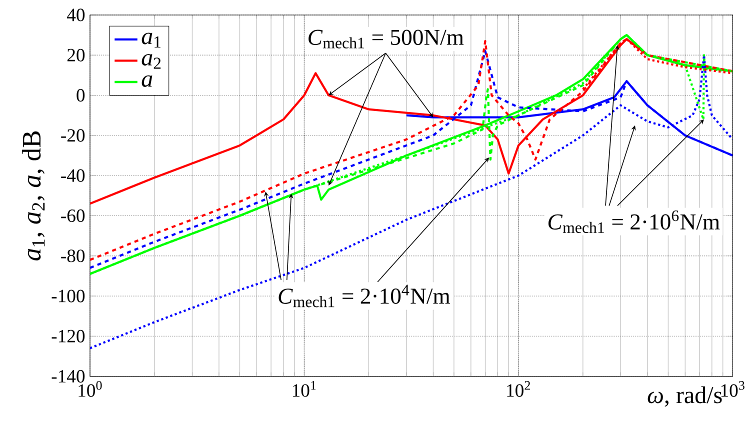  Describe the element at coordinates (685, 396) in the screenshot. I see `x-axis-title: ω, rad/s` at that location.